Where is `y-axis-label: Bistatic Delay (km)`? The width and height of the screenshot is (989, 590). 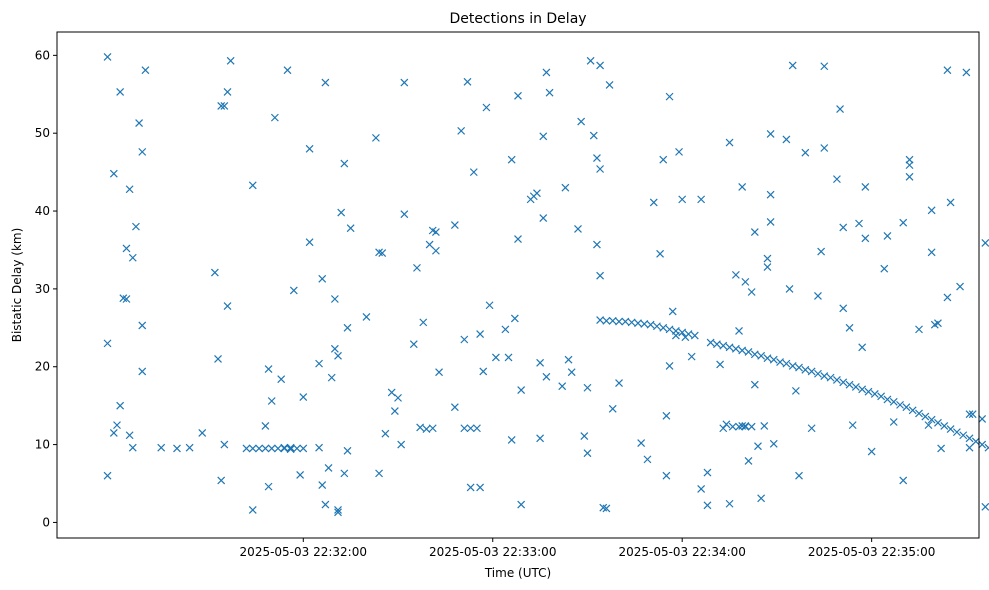 y-axis-label: Bistatic Delay (km) is located at coordinates (17, 285).